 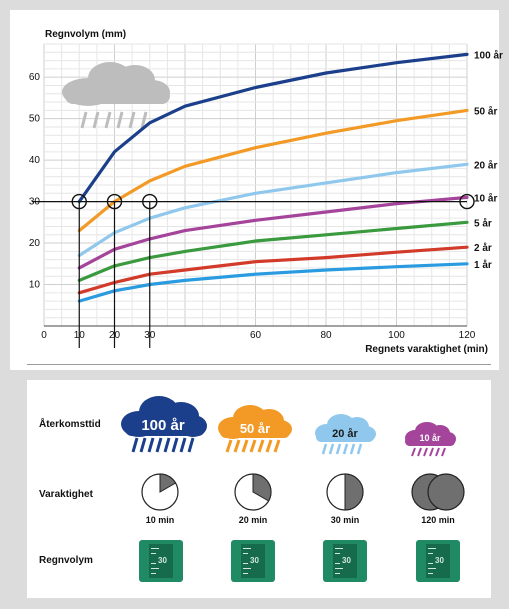 I want to click on cloud-100-icon: 100 år, so click(x=164, y=424).